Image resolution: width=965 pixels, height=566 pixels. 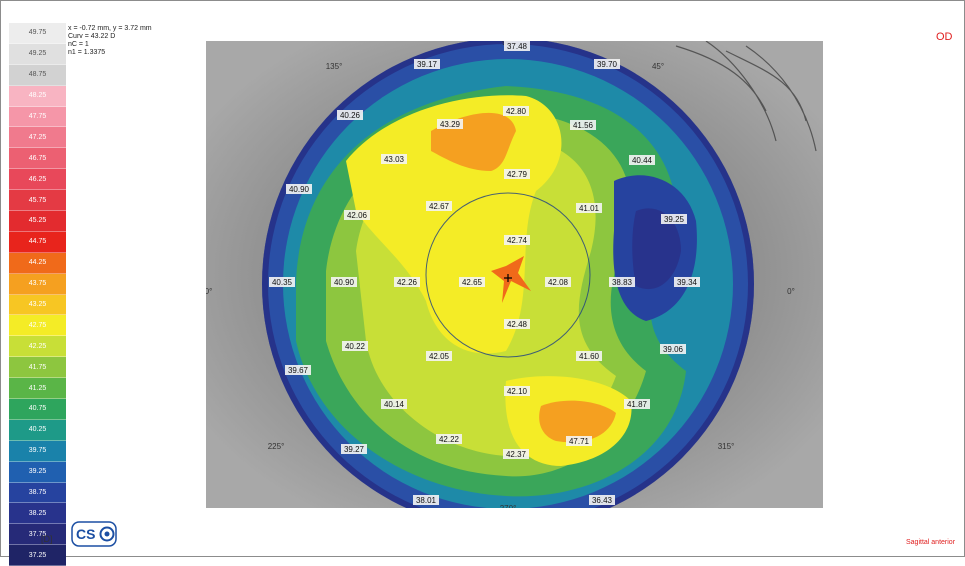 I want to click on svg-text: 41.56, so click(x=583, y=125).